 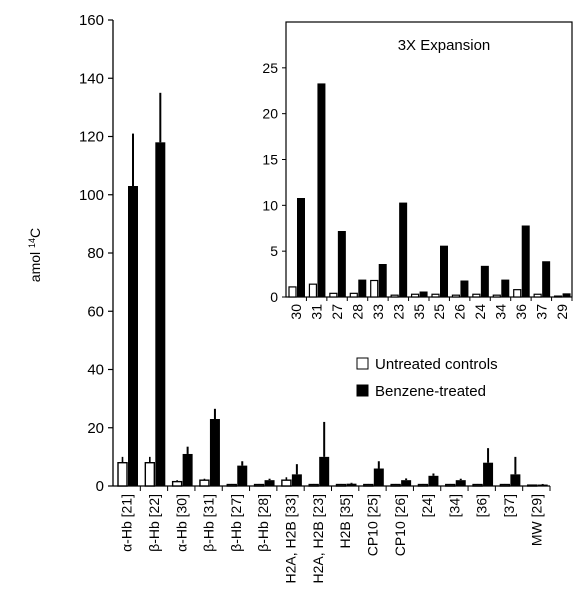 What do you see at coordinates (482, 505) in the screenshot?
I see `x-tick-label: [36]` at bounding box center [482, 505].